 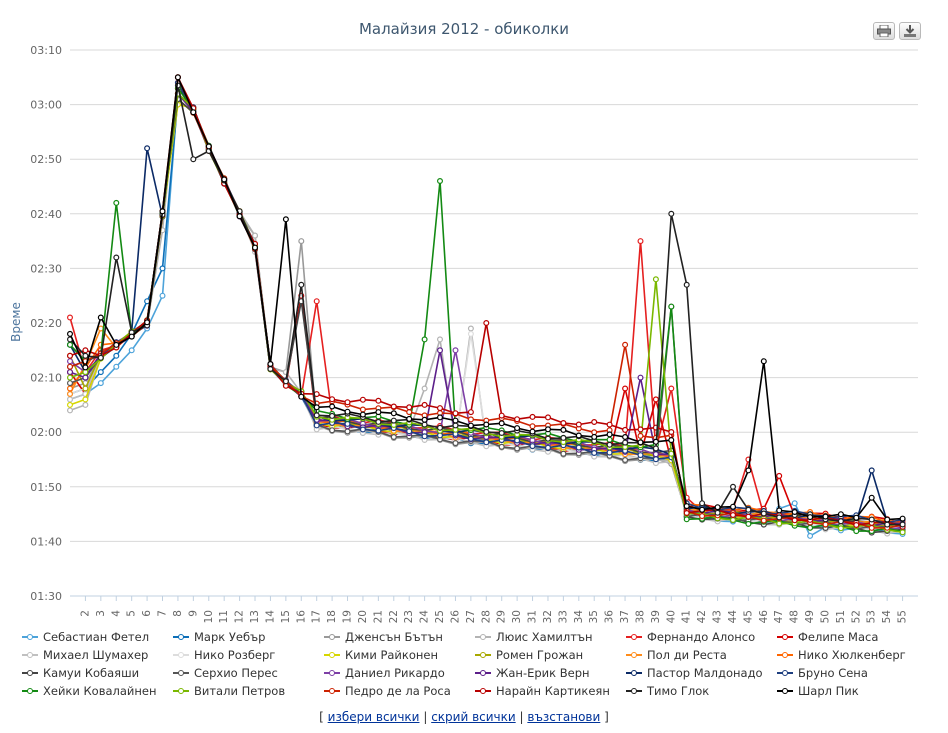 I want to click on legend-item: Пол ди Реста, so click(x=701, y=655).